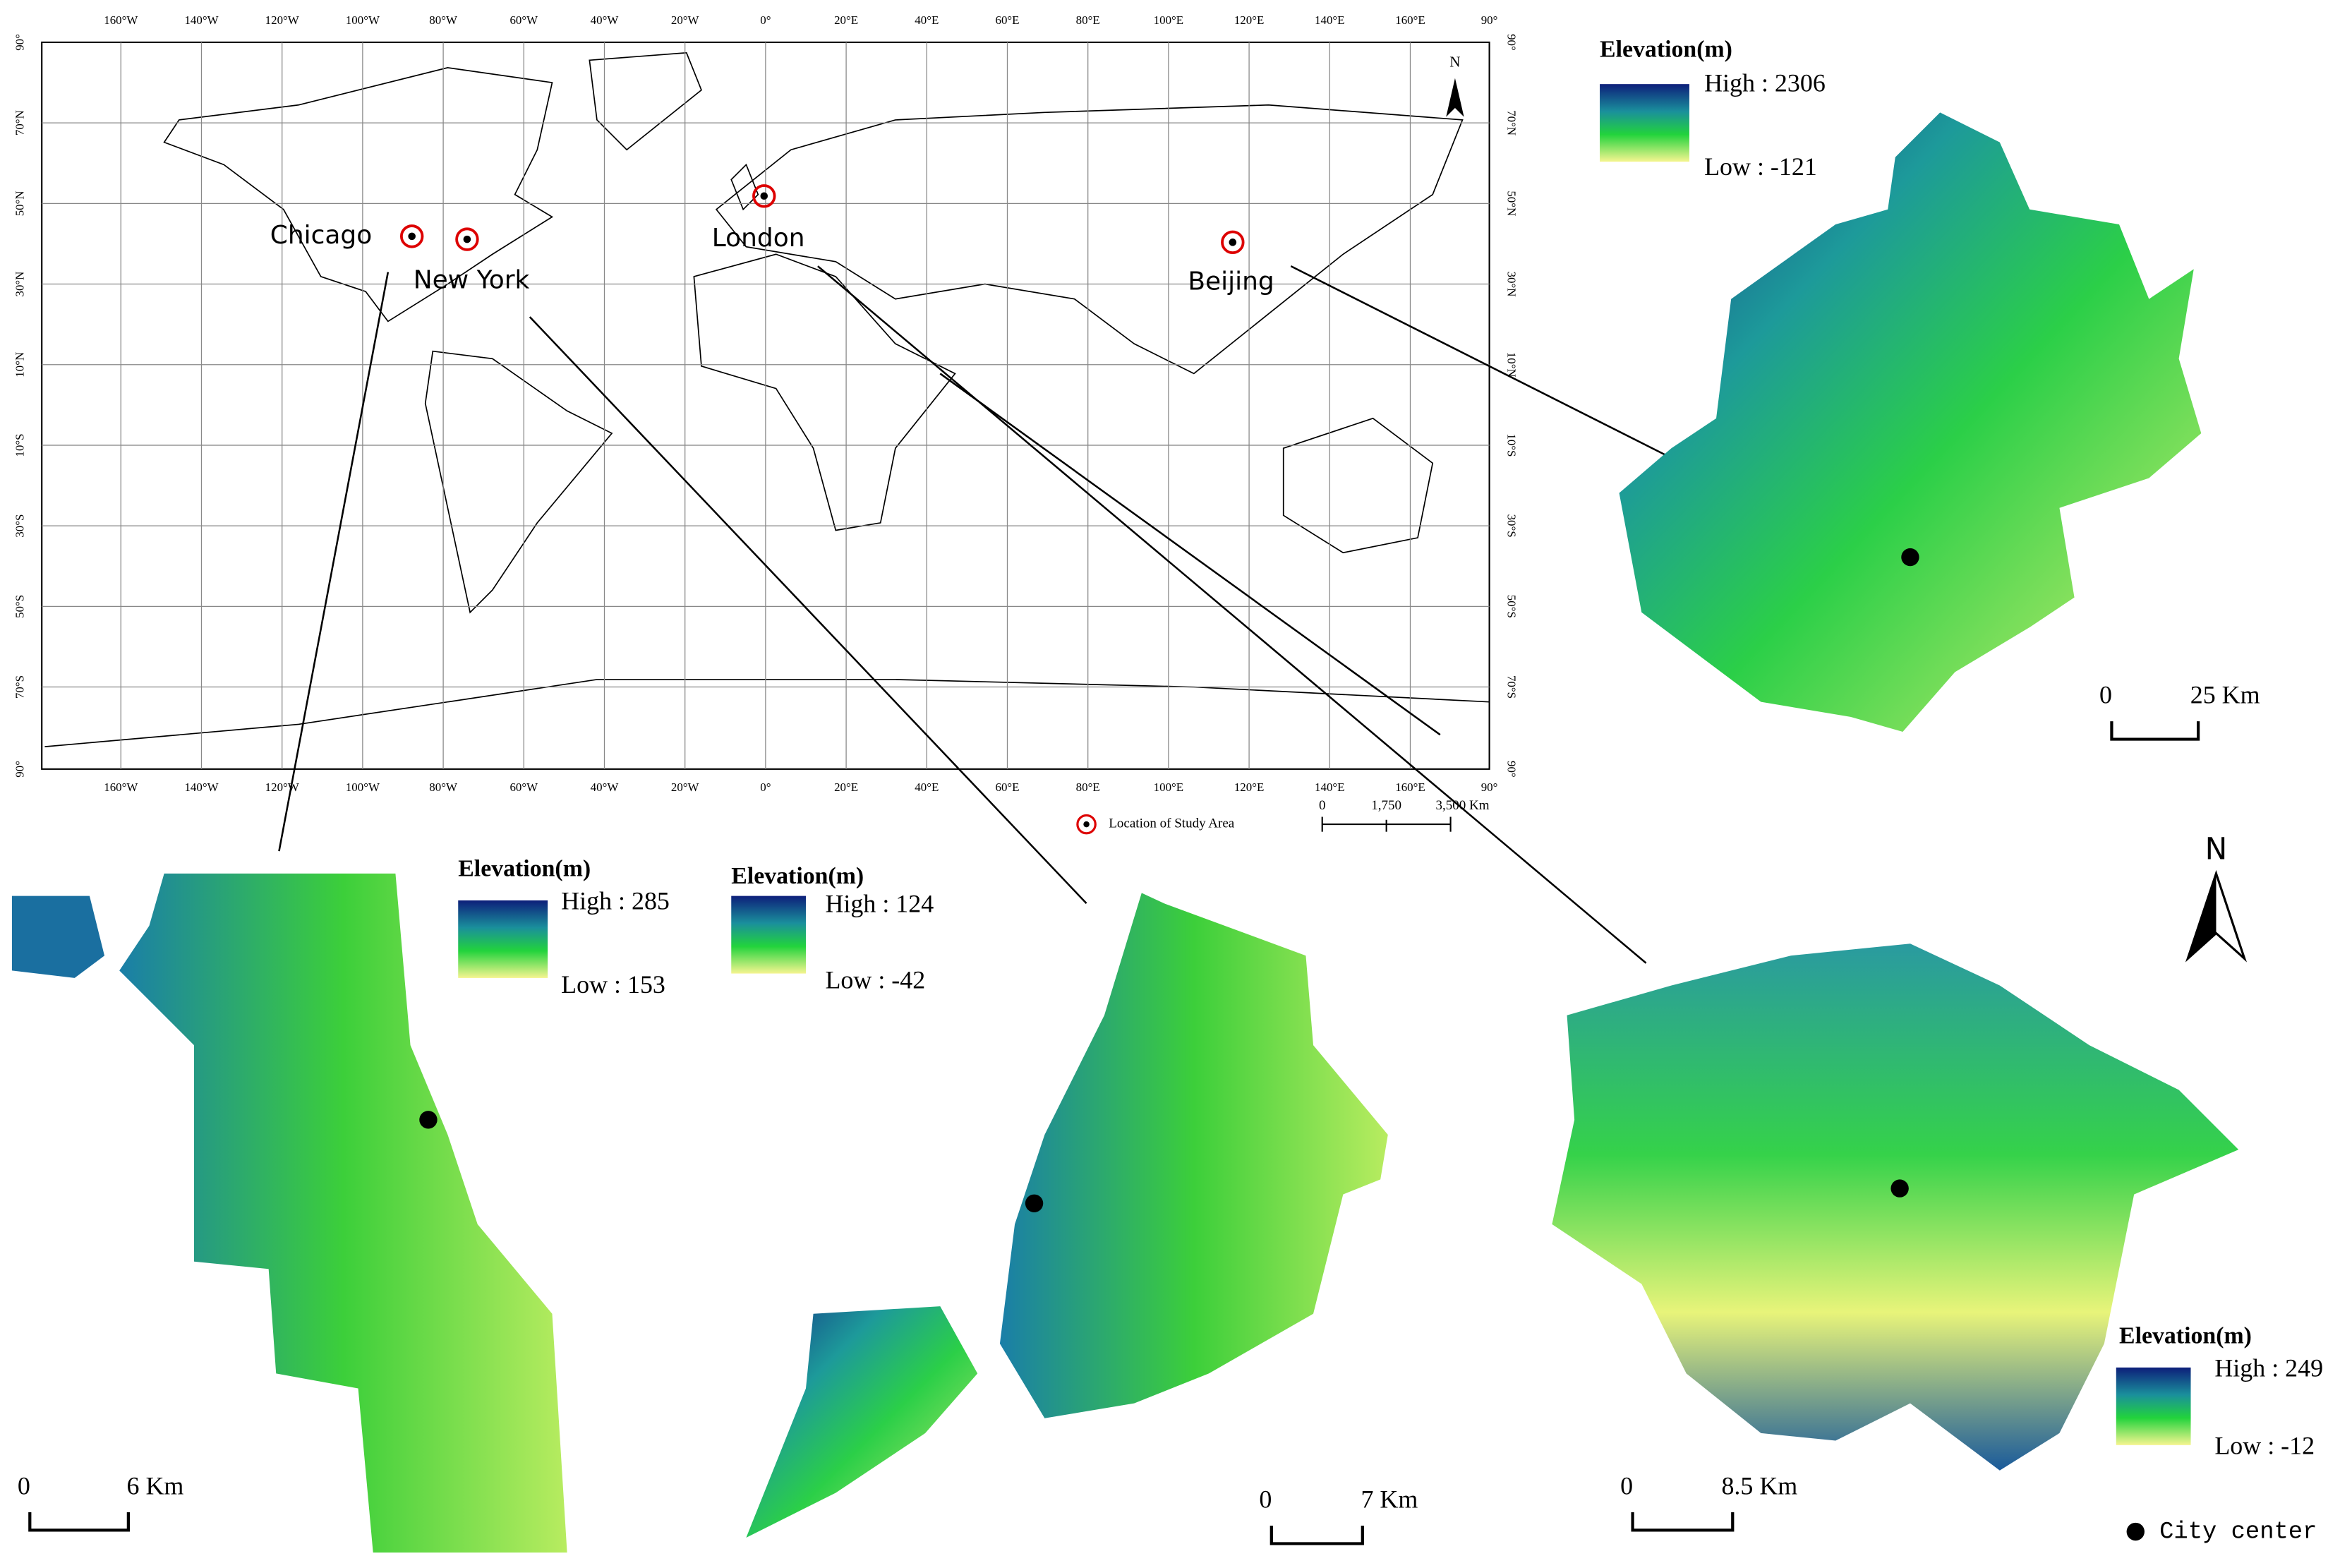 The image size is (2340, 1568). I want to click on lon-label: 160°W, so click(121, 20).